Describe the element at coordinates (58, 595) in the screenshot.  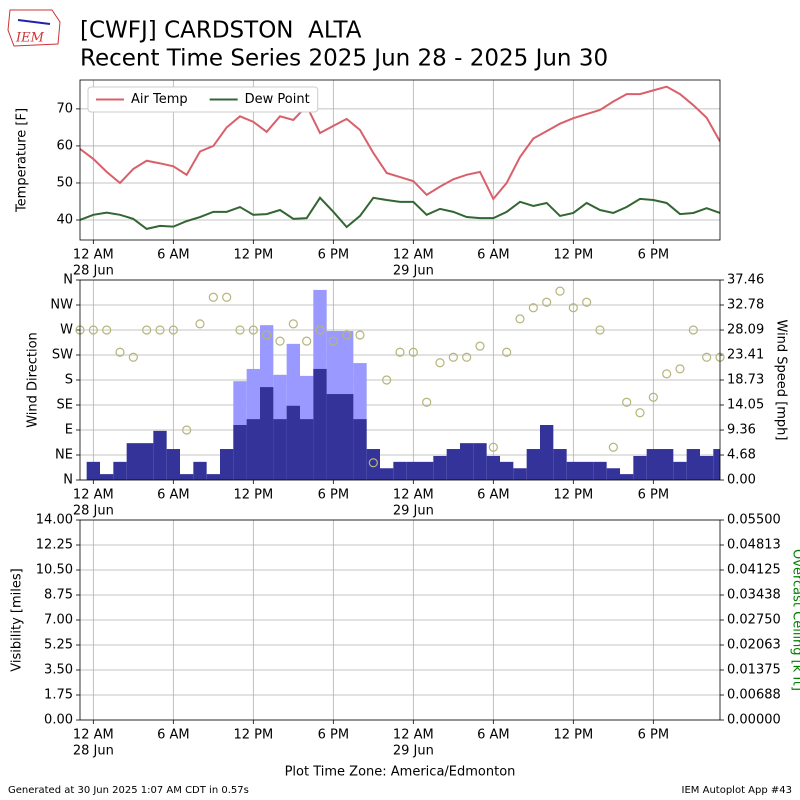
I see `y-tick-label: 8.75` at that location.